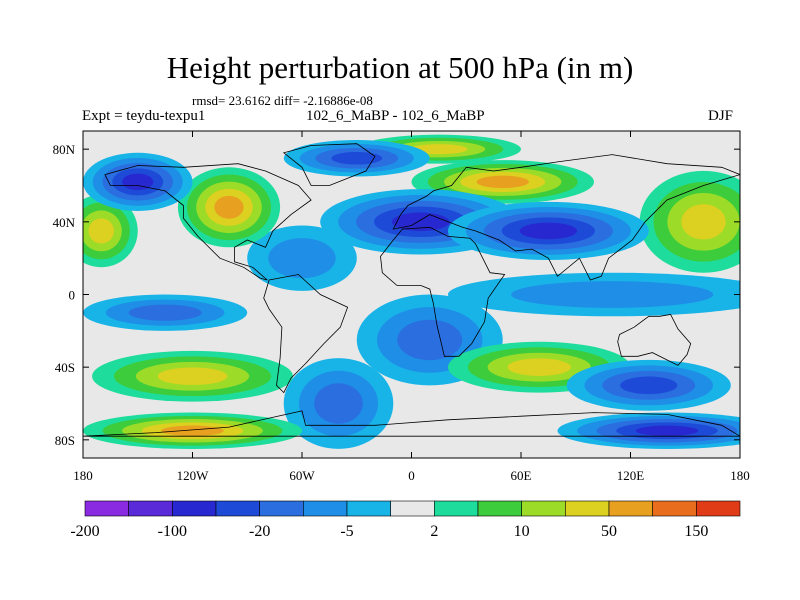  I want to click on colorbar-label: -5, so click(346, 531).